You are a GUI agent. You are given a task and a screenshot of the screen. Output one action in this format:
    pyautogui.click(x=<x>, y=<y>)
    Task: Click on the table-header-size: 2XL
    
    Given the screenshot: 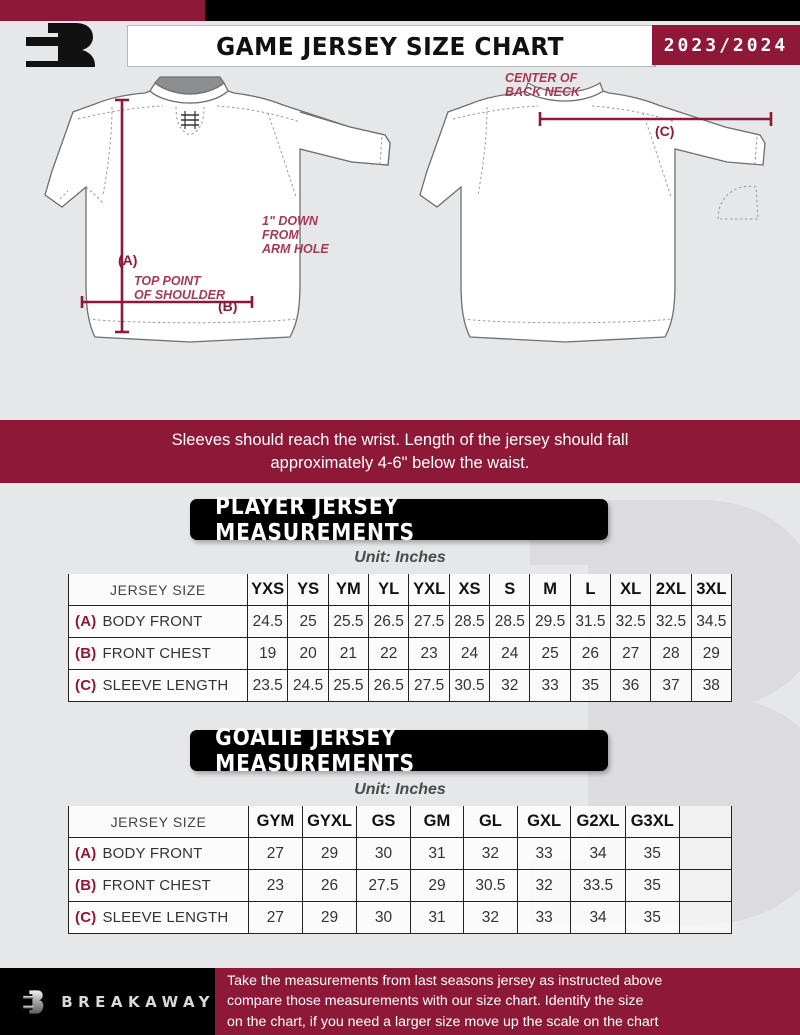 What is the action you would take?
    pyautogui.click(x=671, y=590)
    